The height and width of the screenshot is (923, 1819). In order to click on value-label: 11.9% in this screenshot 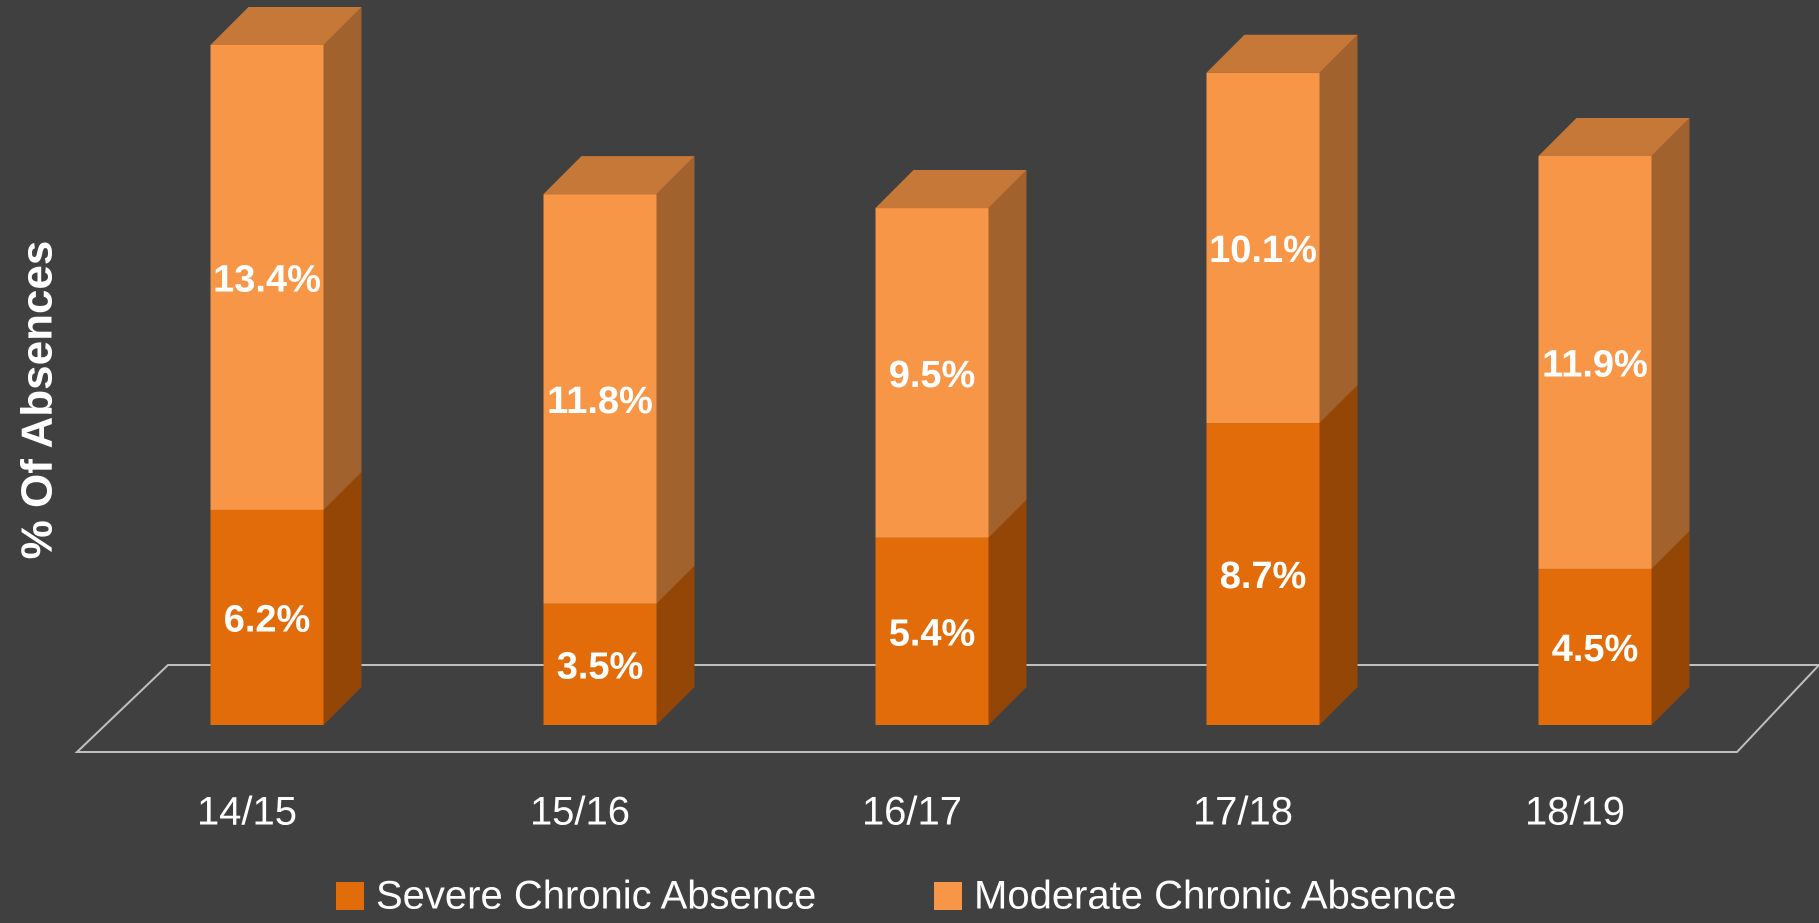, I will do `click(1595, 364)`.